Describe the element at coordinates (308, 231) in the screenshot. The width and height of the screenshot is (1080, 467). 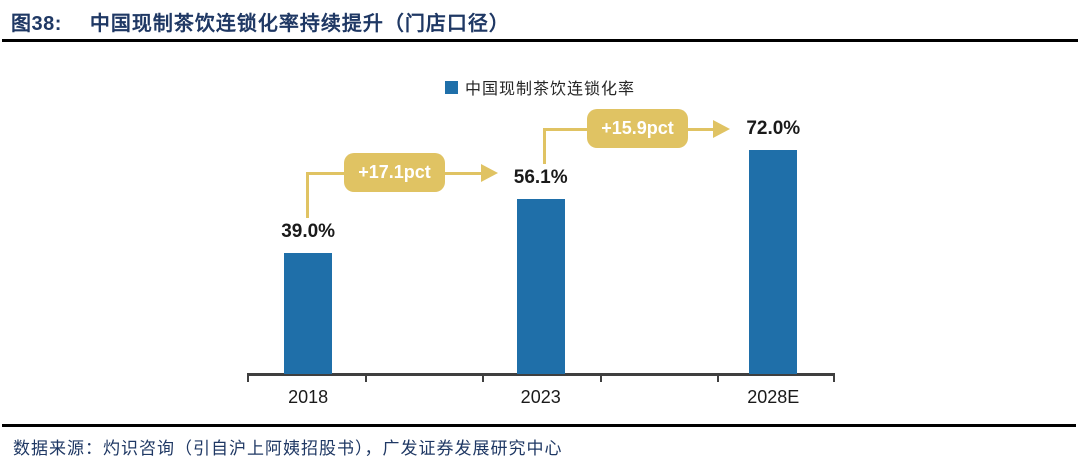
I see `bar-value-label: 39.0%` at that location.